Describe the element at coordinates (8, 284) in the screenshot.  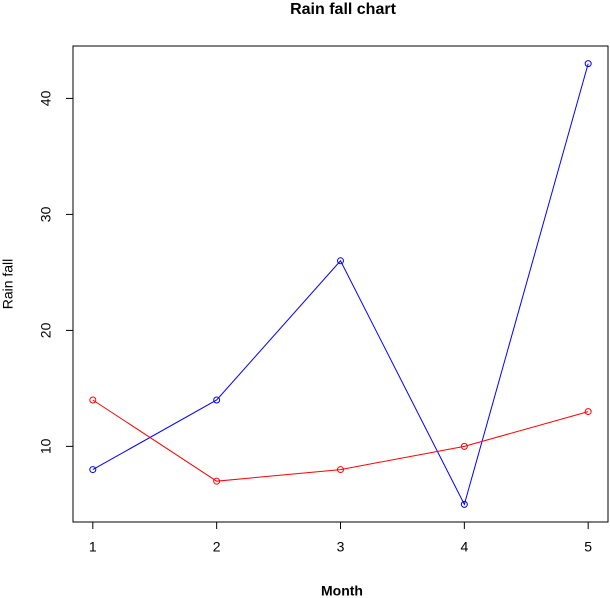
I see `y-axis-label: Rain fall` at that location.